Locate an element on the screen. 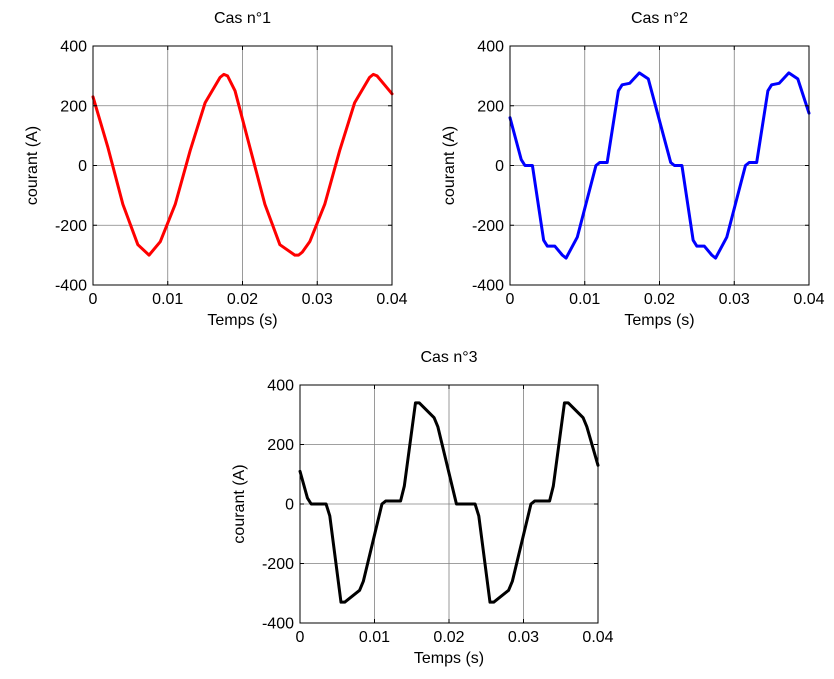 The height and width of the screenshot is (679, 834). chart-title: Cas n°2 is located at coordinates (659, 18).